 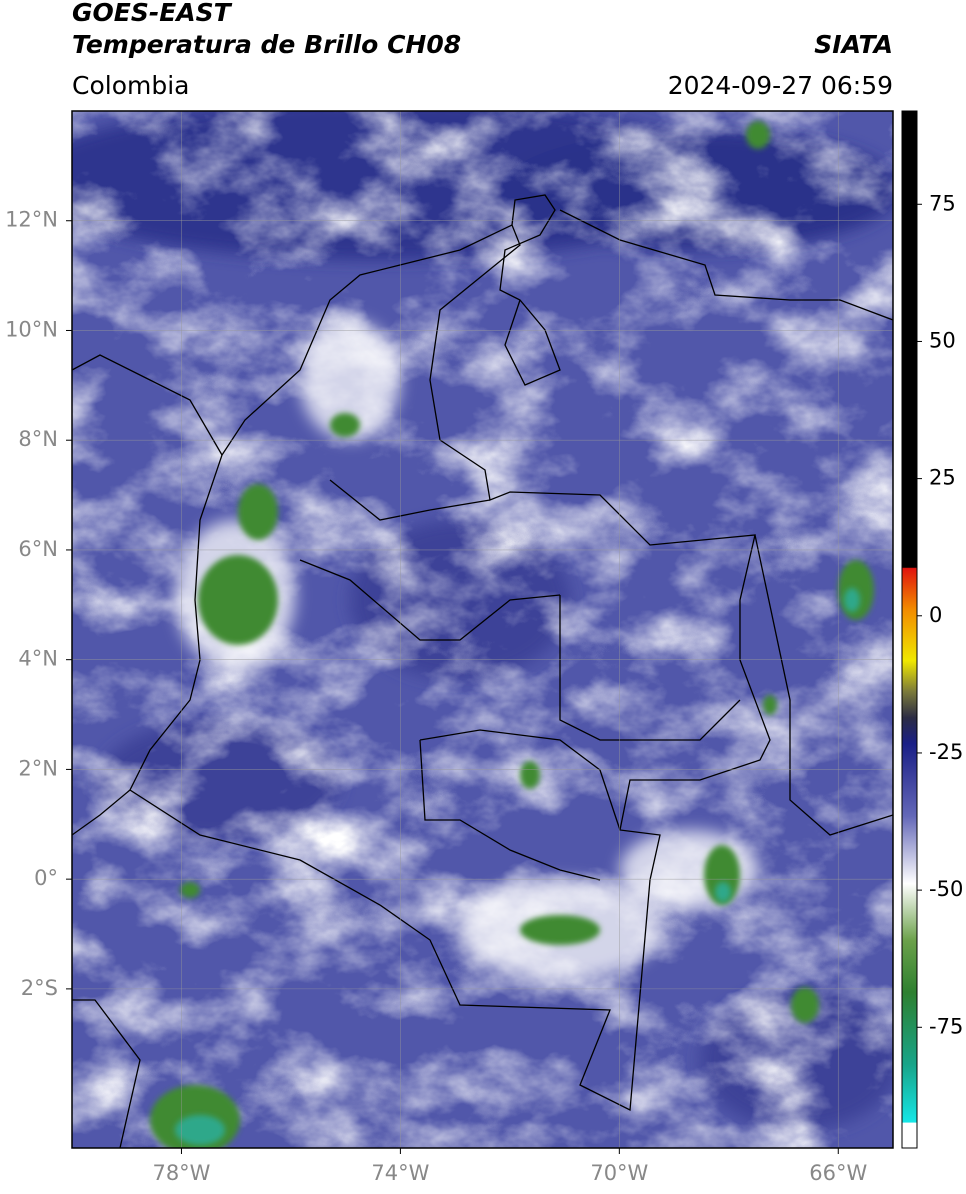 What do you see at coordinates (38, 659) in the screenshot?
I see `y-tick-label: 4°N` at bounding box center [38, 659].